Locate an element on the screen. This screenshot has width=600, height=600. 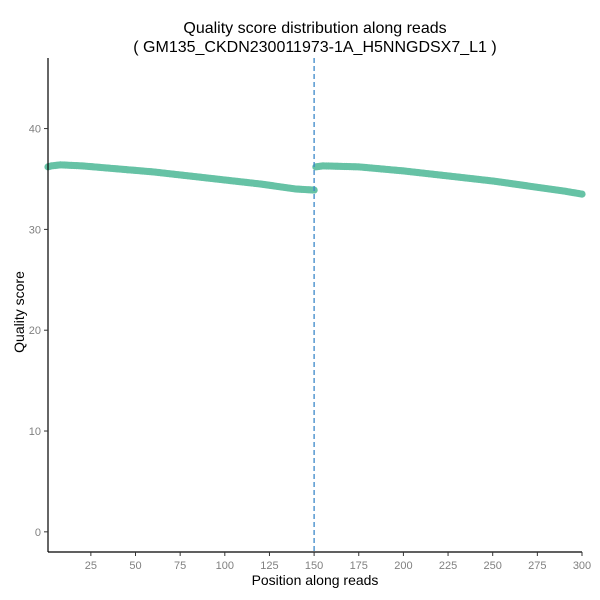
x-tick-label: 50 is located at coordinates (135, 566).